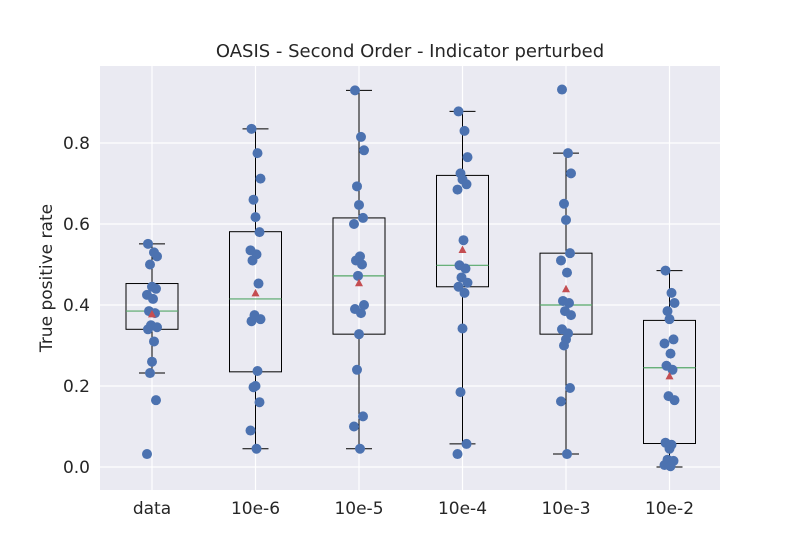 The image size is (800, 550). I want to click on y-axis-label: True positive rate, so click(47, 278).